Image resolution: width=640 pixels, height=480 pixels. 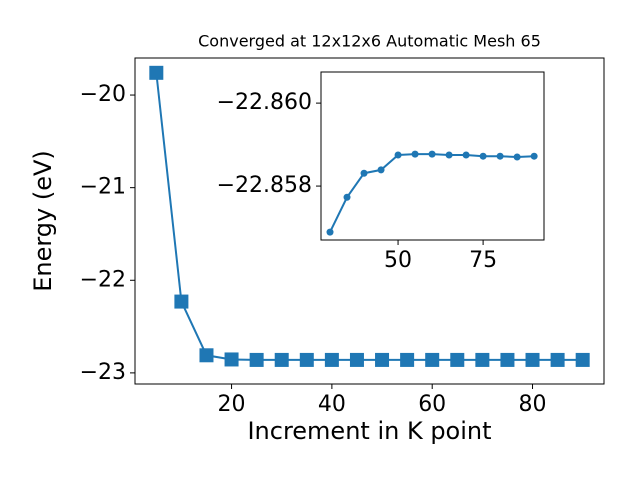 I want to click on y-axis-label: Energy (eV), so click(x=43, y=221).